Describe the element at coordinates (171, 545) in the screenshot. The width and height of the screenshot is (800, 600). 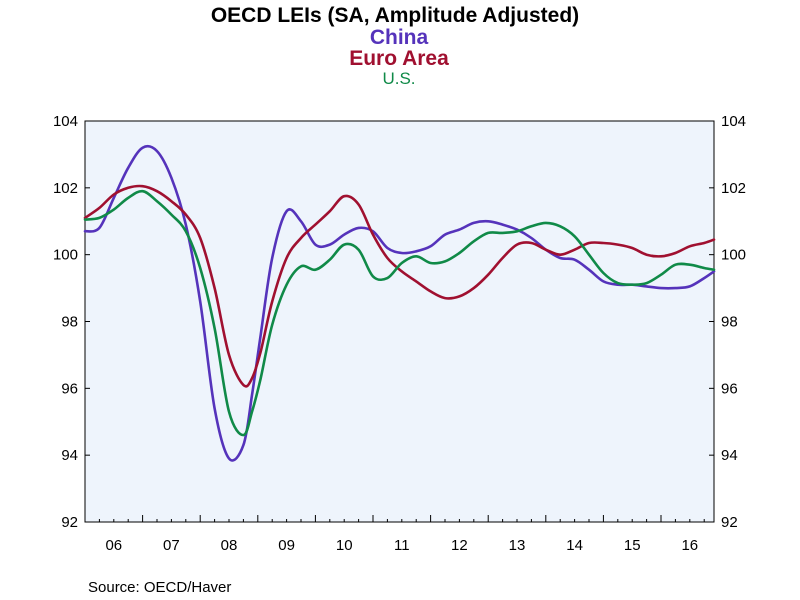
I see `x-tick-label: 07` at that location.